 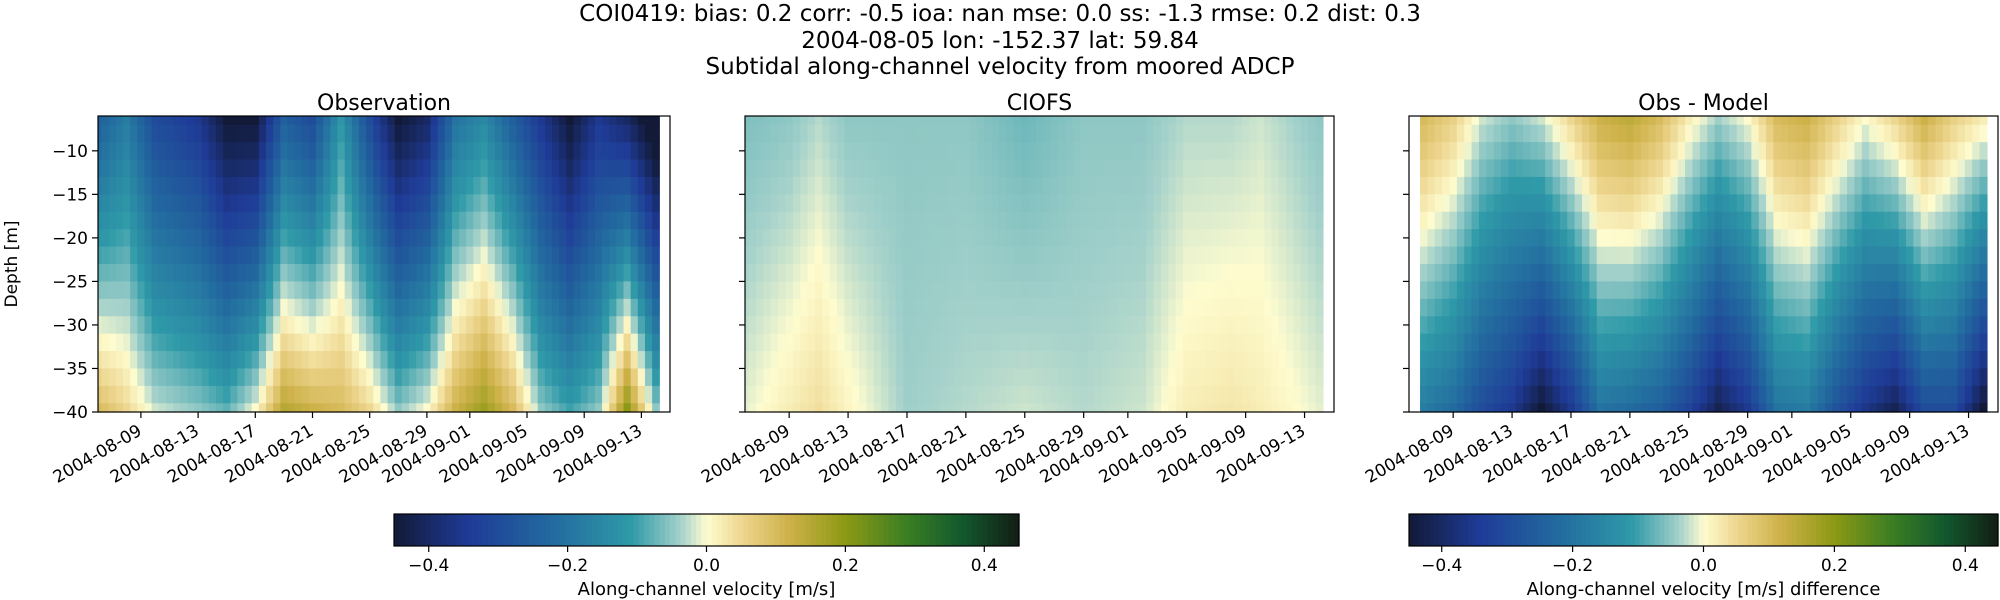 What do you see at coordinates (384, 103) in the screenshot?
I see `panel-title: Observation` at bounding box center [384, 103].